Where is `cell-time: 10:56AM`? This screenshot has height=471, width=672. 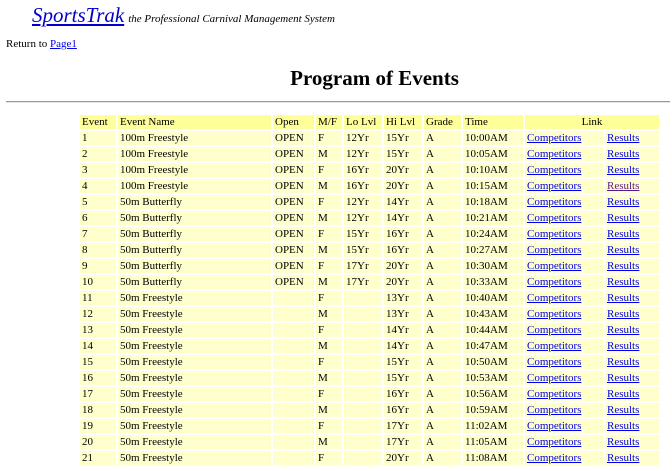
cell-time: 10:56AM is located at coordinates (493, 394).